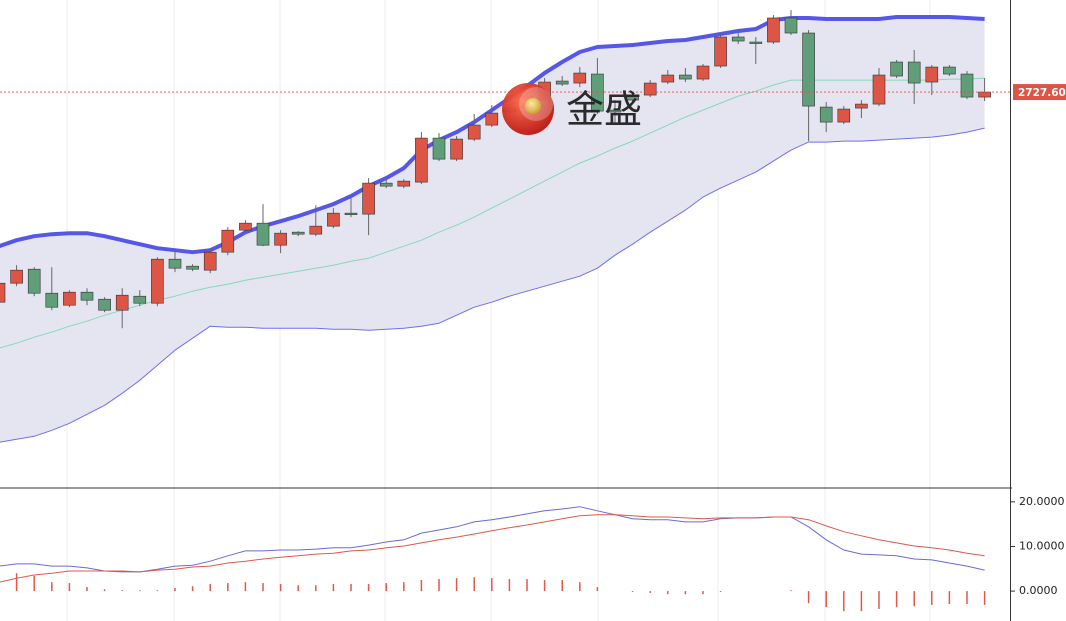  Describe the element at coordinates (1038, 590) in the screenshot. I see `y-tick-label: 0.0000` at that location.